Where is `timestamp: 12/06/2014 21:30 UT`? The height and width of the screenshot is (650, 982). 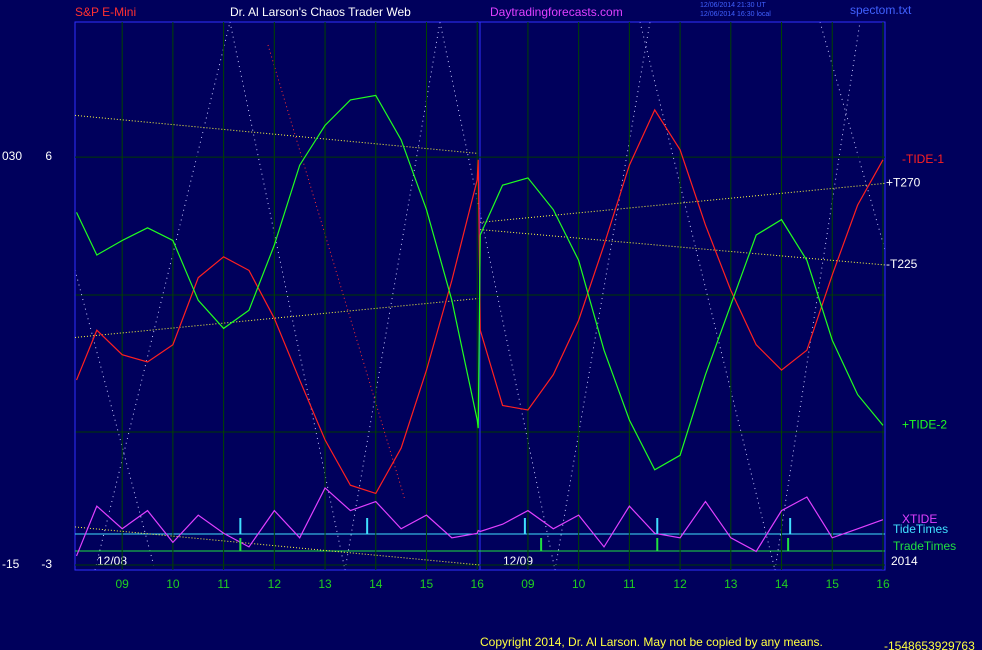
timestamp: 12/06/2014 21:30 UT is located at coordinates (733, 5).